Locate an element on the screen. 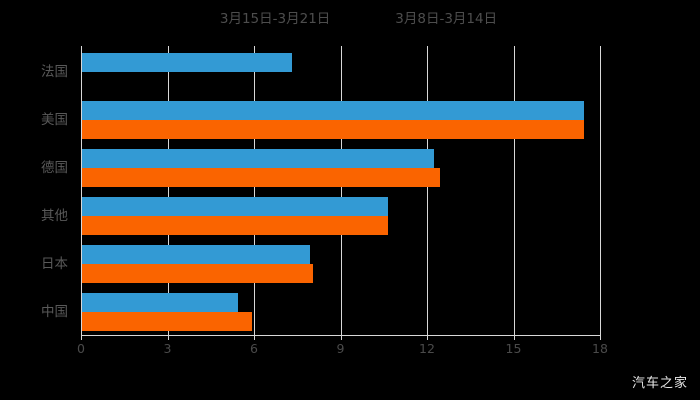 This screenshot has width=700, height=400. y-tick-label-4: 日本 is located at coordinates (54, 264).